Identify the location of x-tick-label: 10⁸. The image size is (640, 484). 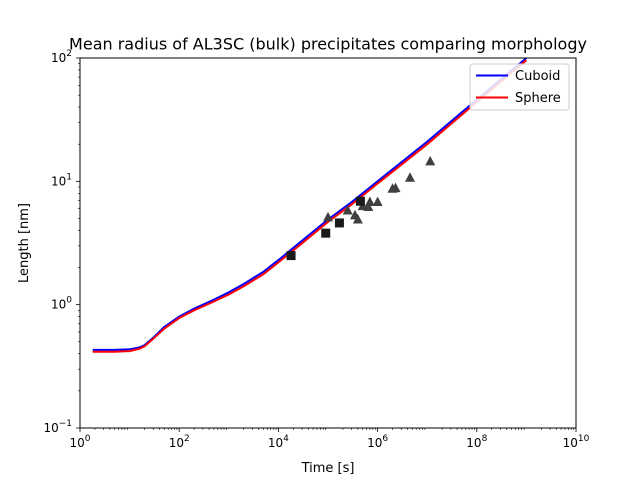
(476, 442).